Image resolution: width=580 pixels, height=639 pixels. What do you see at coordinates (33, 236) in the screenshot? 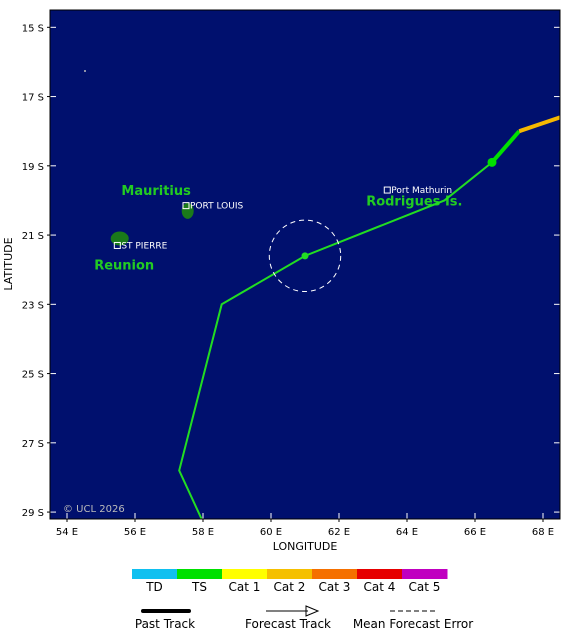
I see `y-tick-label: 21 S` at bounding box center [33, 236].